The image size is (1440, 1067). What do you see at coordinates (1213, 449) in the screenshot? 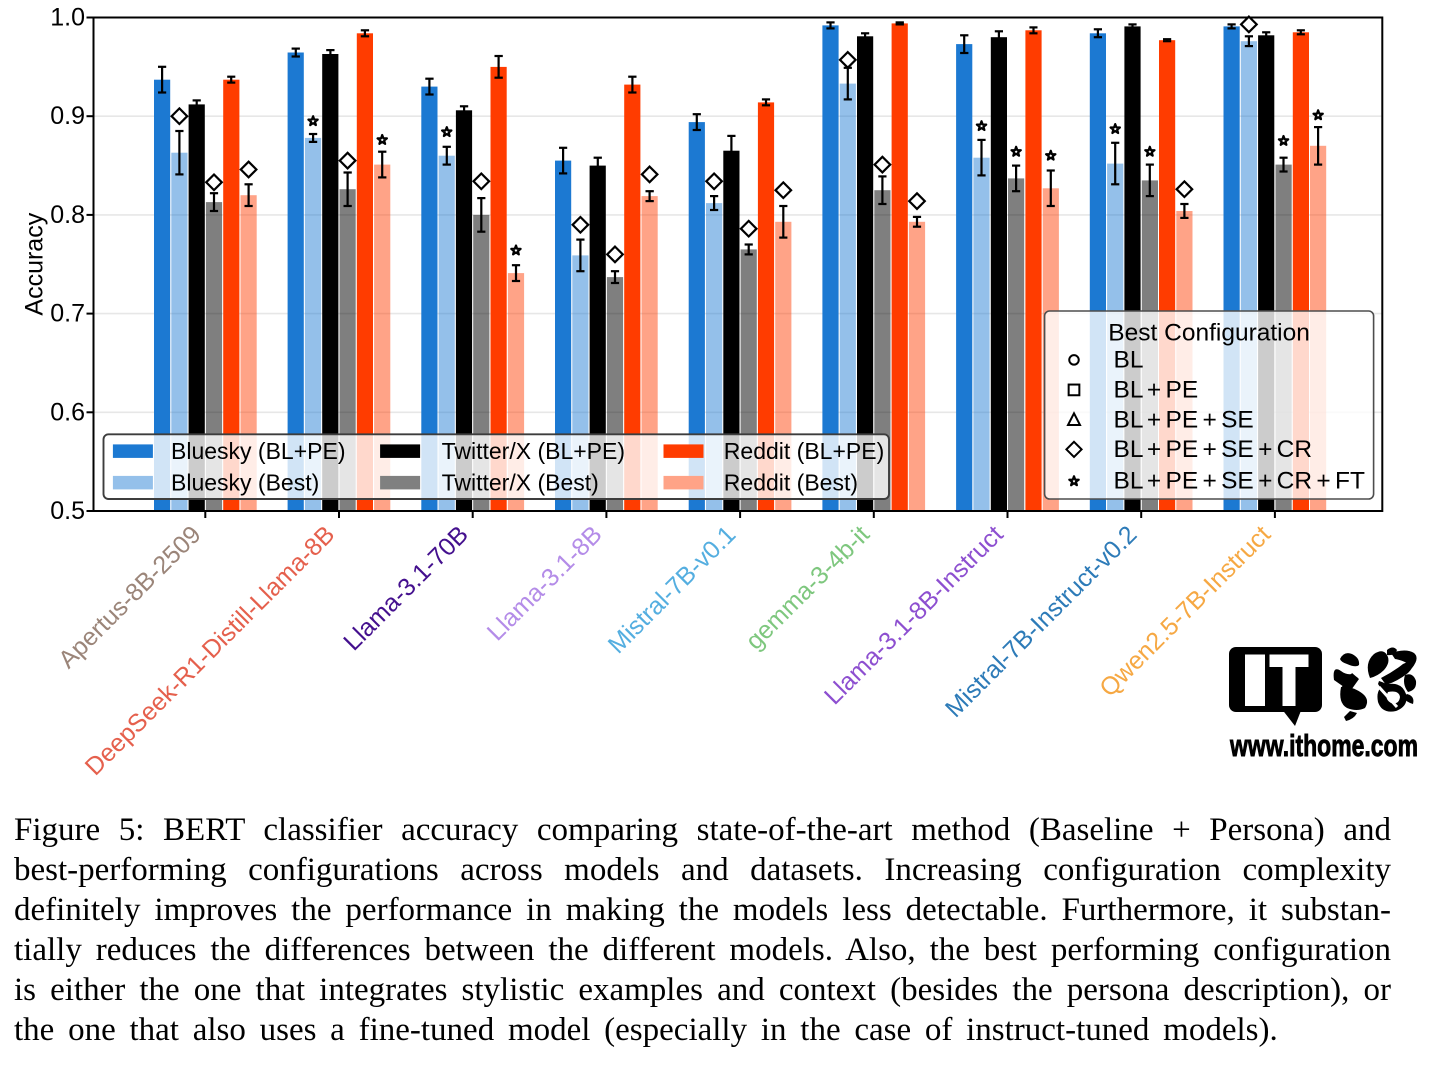
I see `svg-text: BL + PE + SE + CR` at bounding box center [1213, 449].